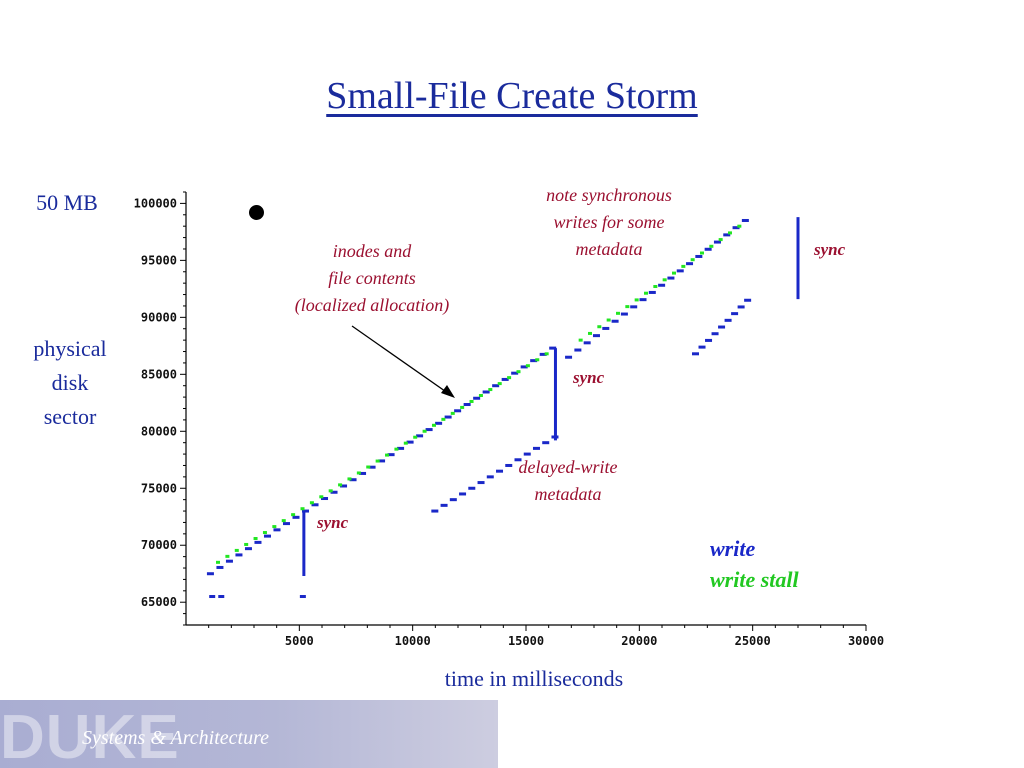  What do you see at coordinates (568, 467) in the screenshot?
I see `annotation-line: delayed-write` at bounding box center [568, 467].